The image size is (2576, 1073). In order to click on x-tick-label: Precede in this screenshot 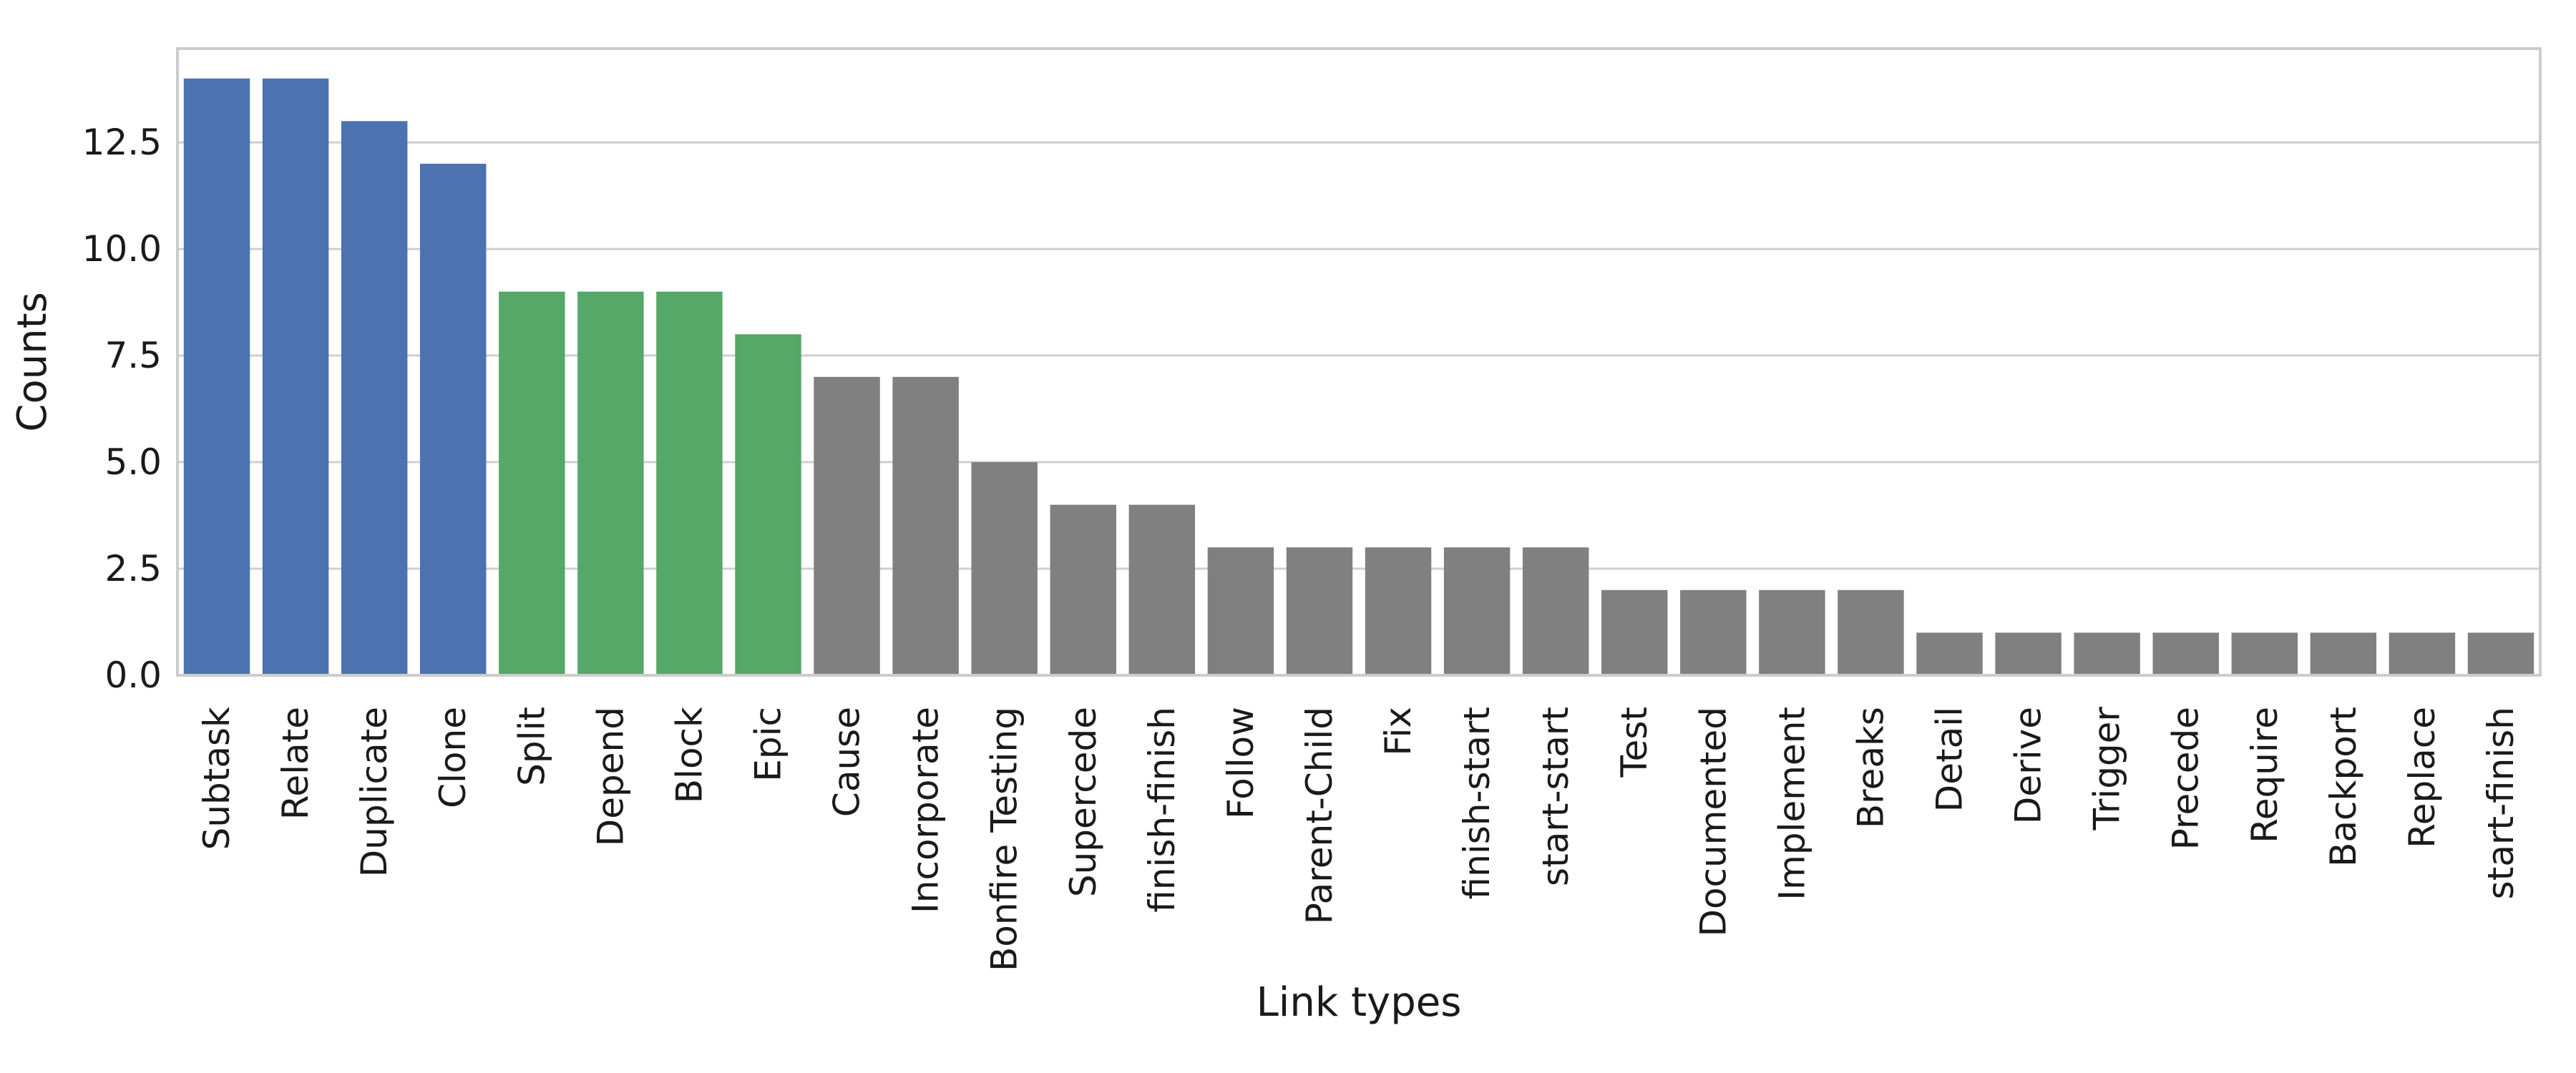, I will do `click(2186, 779)`.